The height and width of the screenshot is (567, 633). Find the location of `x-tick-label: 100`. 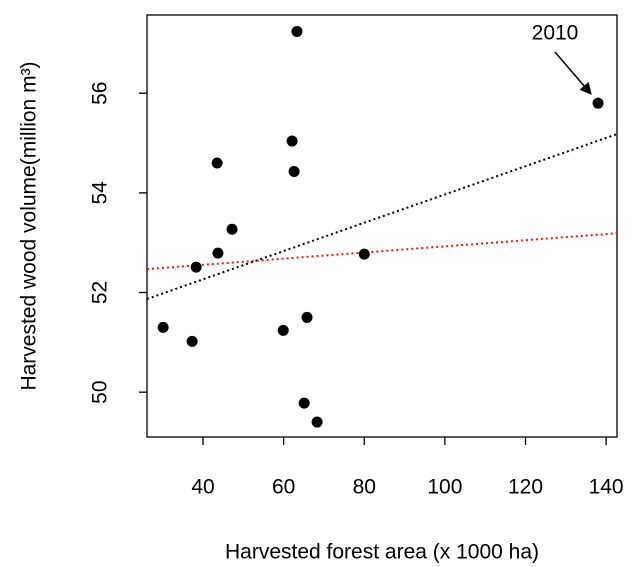

x-tick-label: 100 is located at coordinates (444, 487).